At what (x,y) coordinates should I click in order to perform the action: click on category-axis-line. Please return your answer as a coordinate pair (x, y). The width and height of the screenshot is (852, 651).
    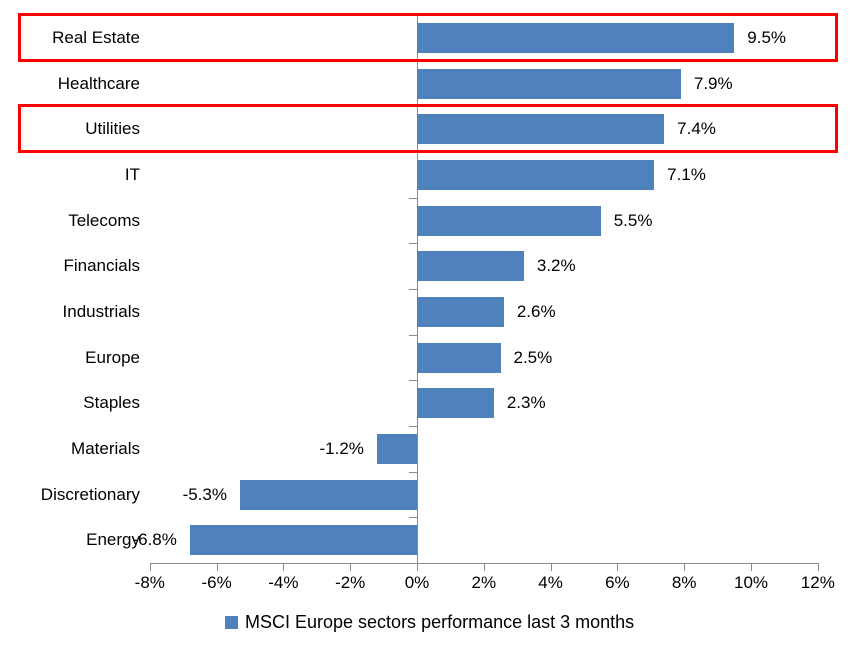
    Looking at the image, I should click on (417, 289).